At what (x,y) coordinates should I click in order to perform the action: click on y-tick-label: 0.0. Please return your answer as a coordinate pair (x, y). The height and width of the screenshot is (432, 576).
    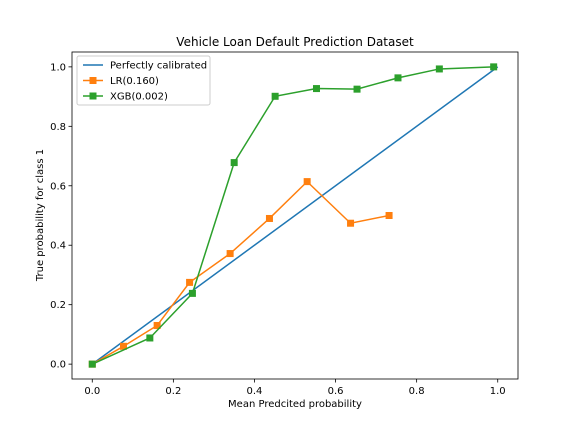
    Looking at the image, I should click on (58, 365).